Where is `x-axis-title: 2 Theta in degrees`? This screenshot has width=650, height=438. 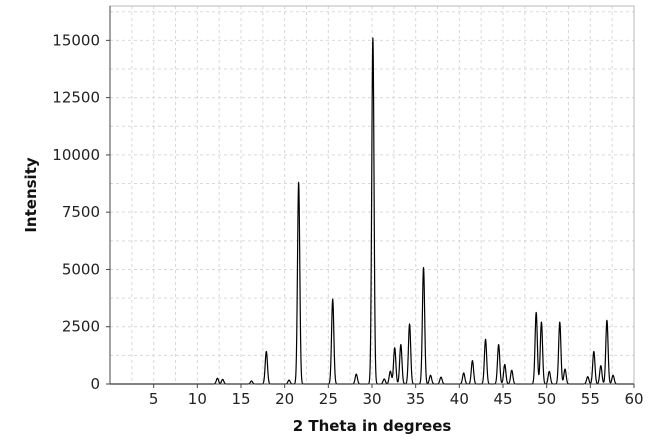
x-axis-title: 2 Theta in degrees is located at coordinates (372, 426).